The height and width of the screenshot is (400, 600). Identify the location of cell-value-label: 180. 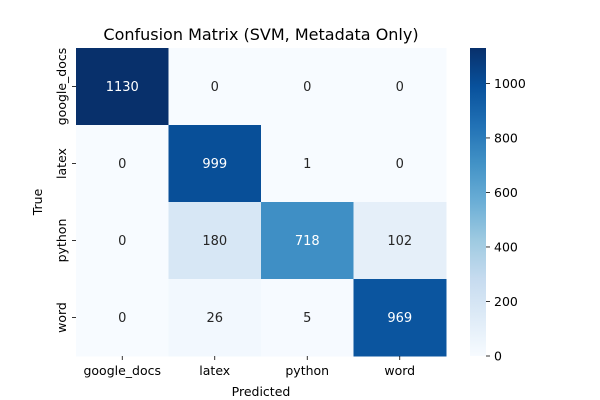
(214, 241).